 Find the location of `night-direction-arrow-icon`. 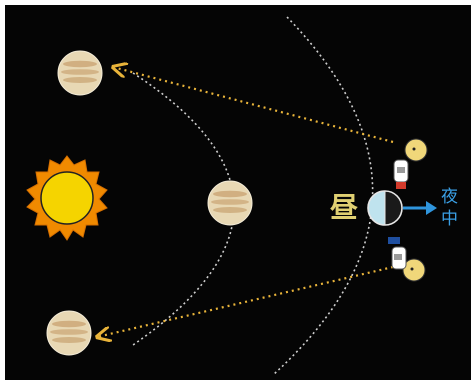

night-direction-arrow-icon is located at coordinates (420, 208).